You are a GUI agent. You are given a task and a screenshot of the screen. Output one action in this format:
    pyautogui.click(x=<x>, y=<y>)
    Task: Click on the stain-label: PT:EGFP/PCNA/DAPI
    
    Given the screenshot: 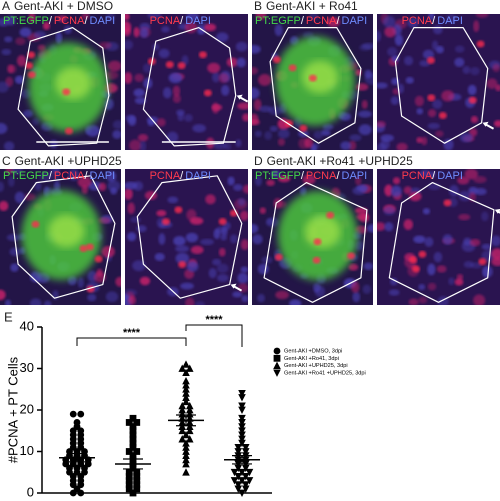 What is the action you would take?
    pyautogui.click(x=59, y=176)
    